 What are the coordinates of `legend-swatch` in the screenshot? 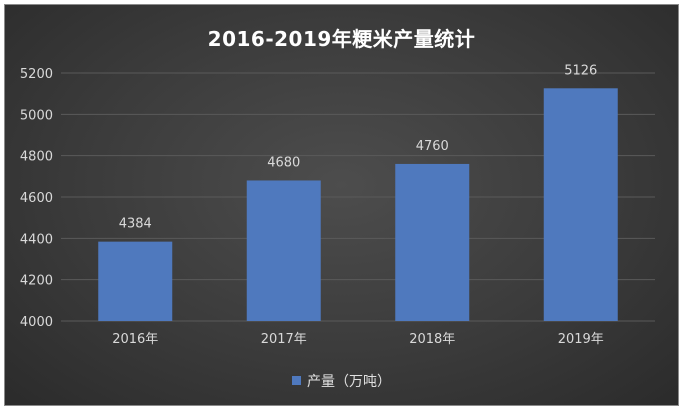 It's located at (296, 380).